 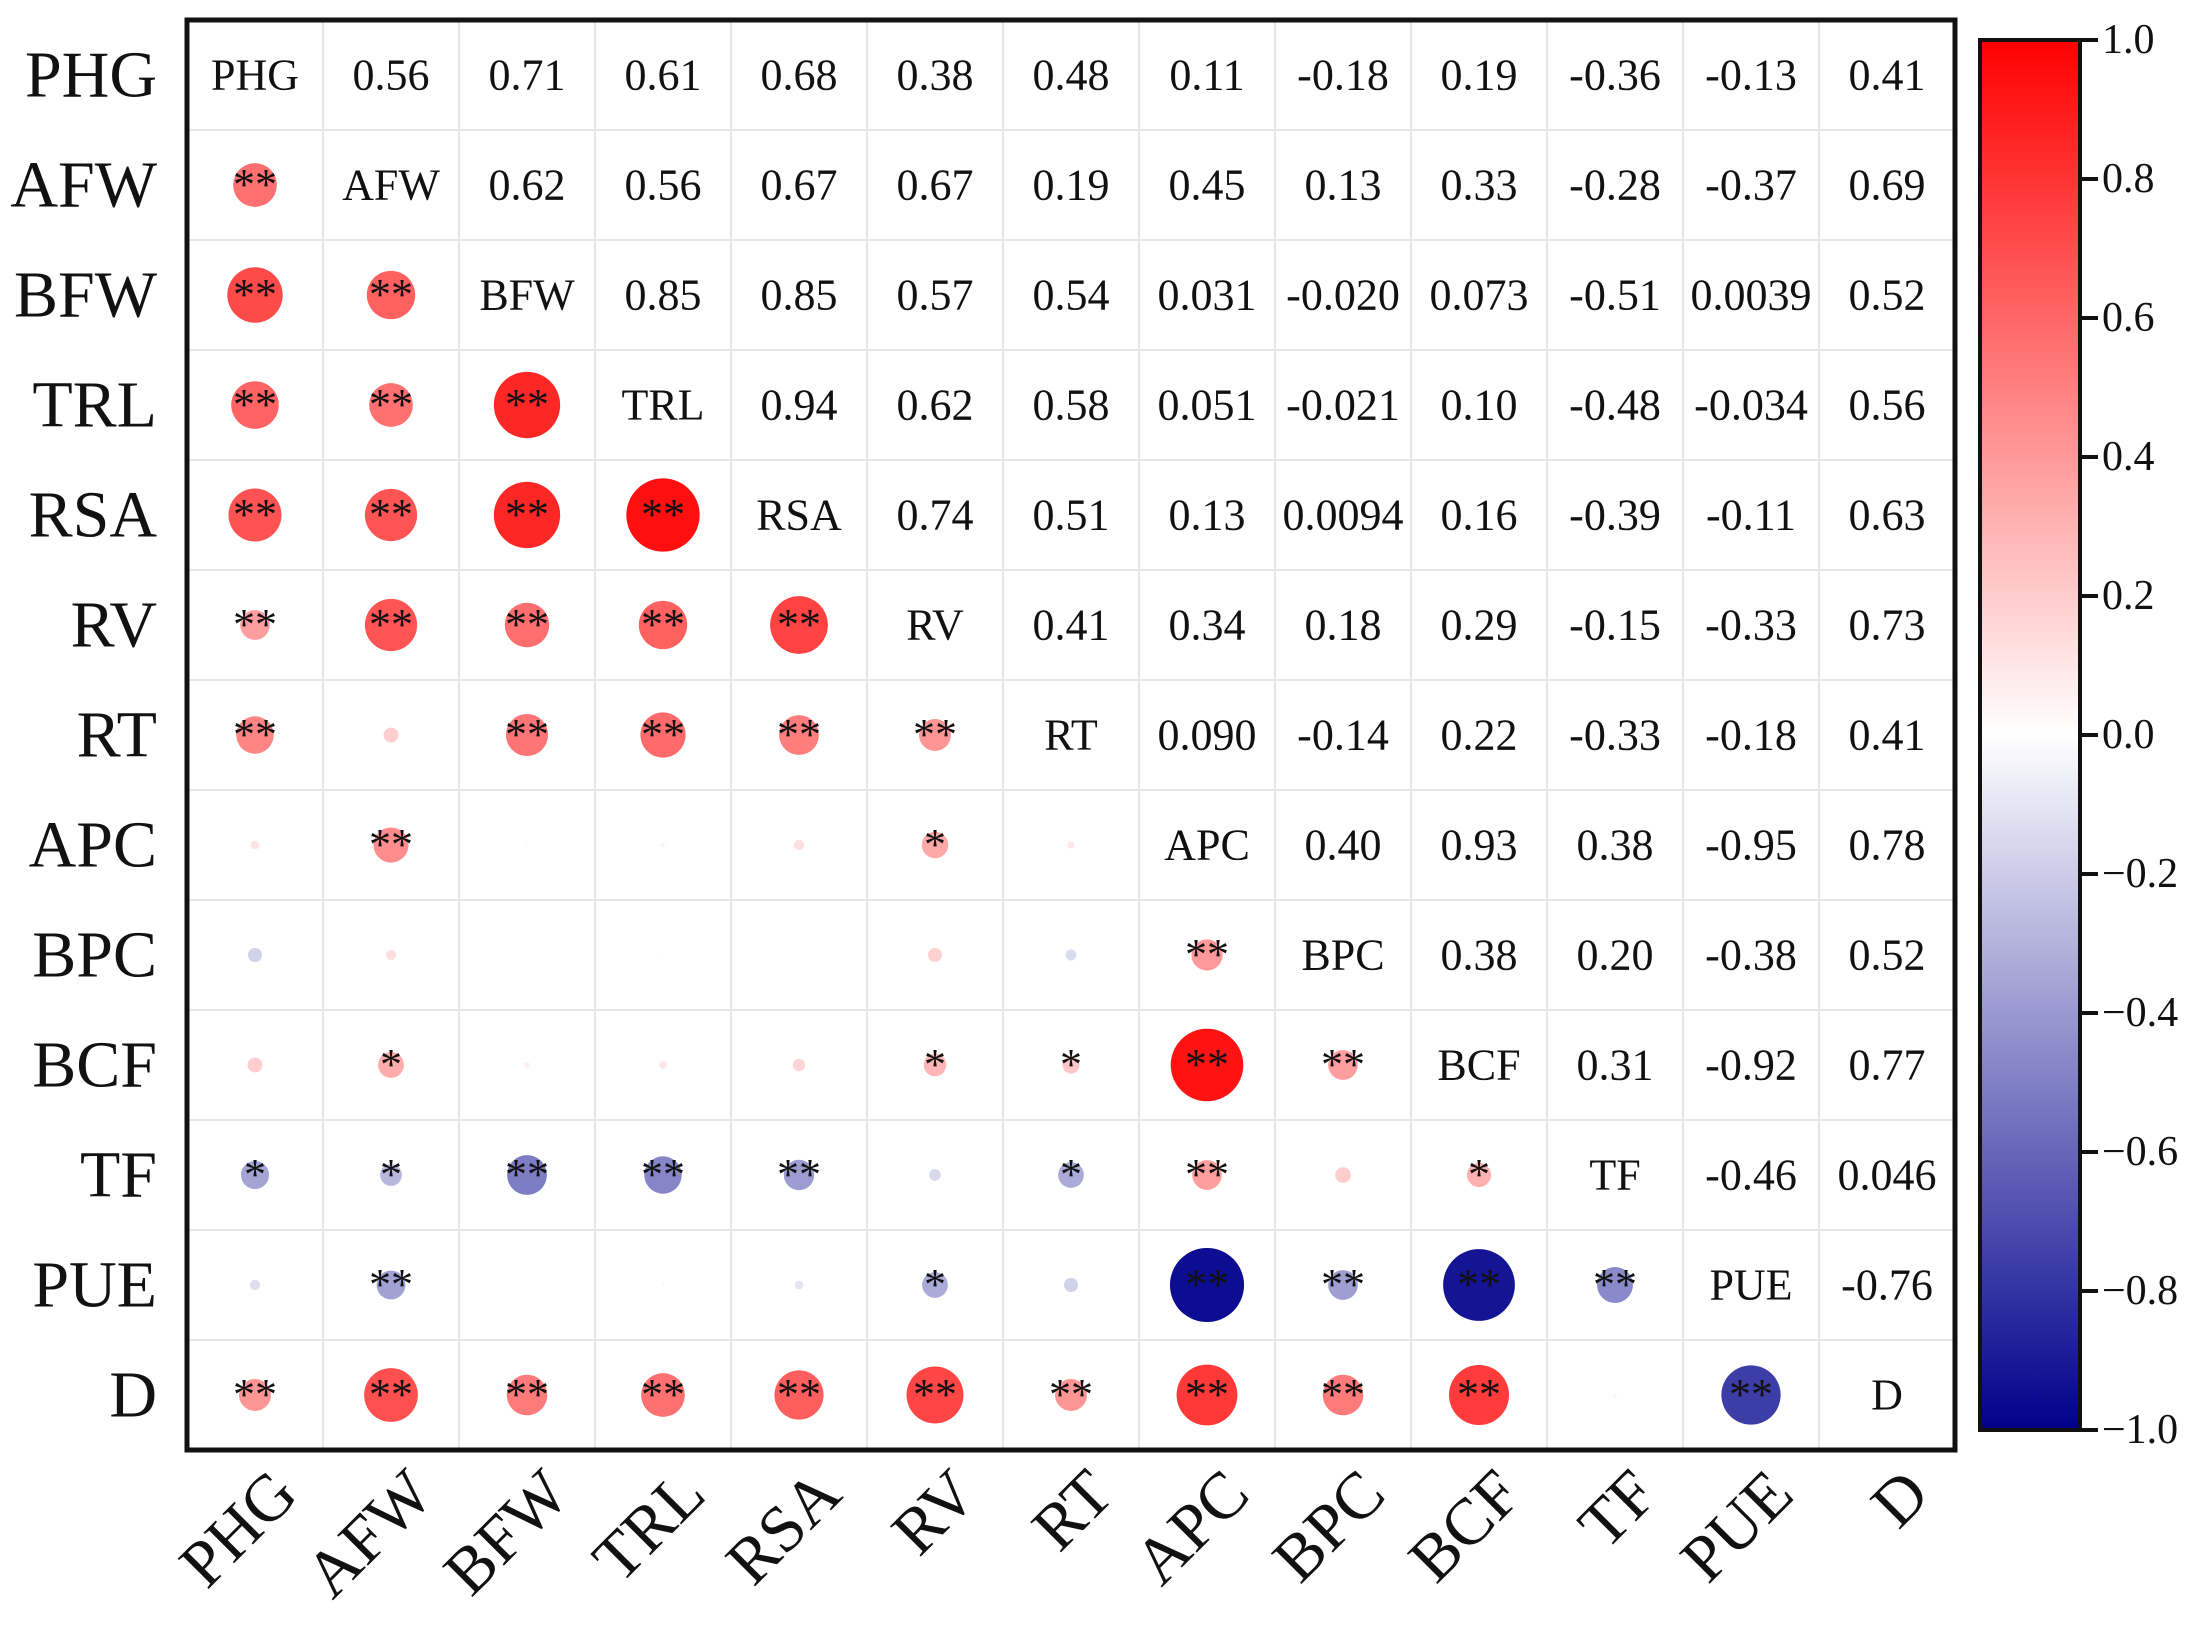 What do you see at coordinates (83, 735) in the screenshot?
I see `row-labels: PHG AFW BFW TRL RSA RV RT APC BPC BCF TF PUE D` at bounding box center [83, 735].